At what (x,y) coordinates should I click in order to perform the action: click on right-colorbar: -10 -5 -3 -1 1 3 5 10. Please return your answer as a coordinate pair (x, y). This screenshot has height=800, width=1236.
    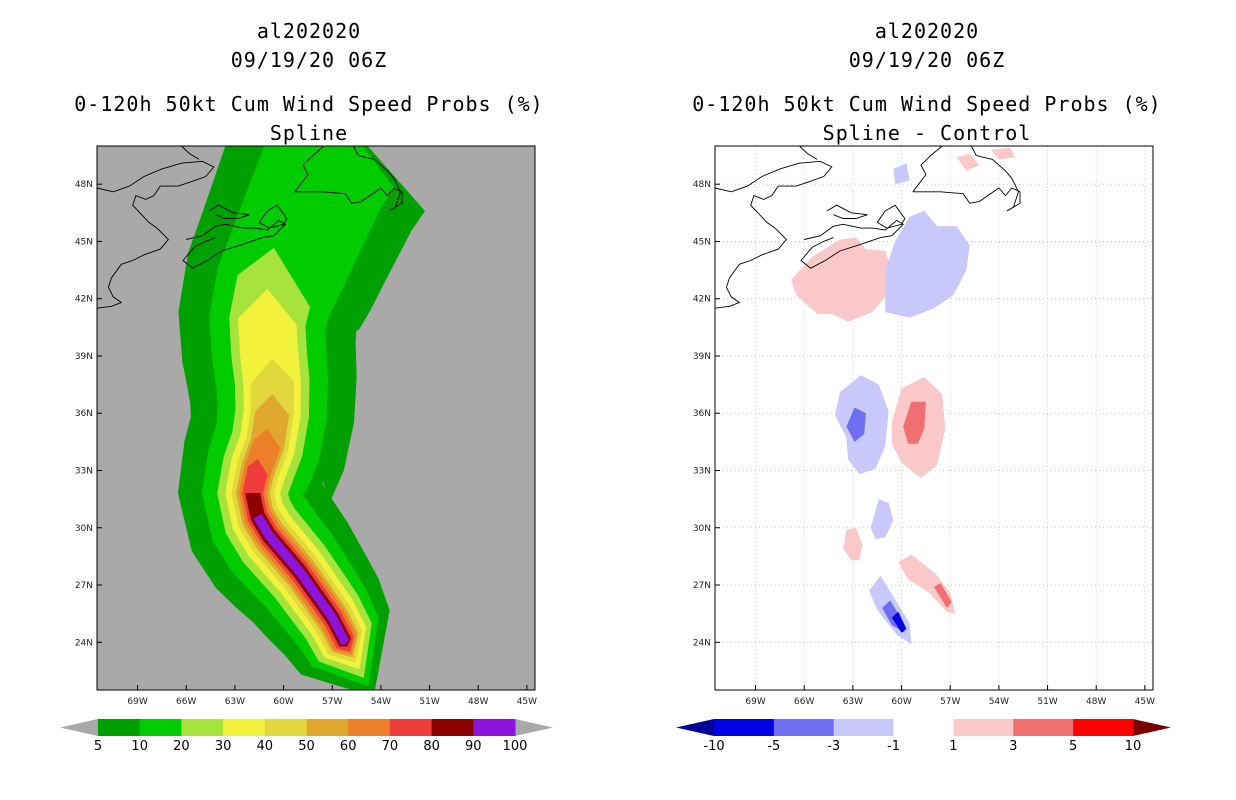
    Looking at the image, I should click on (923, 736).